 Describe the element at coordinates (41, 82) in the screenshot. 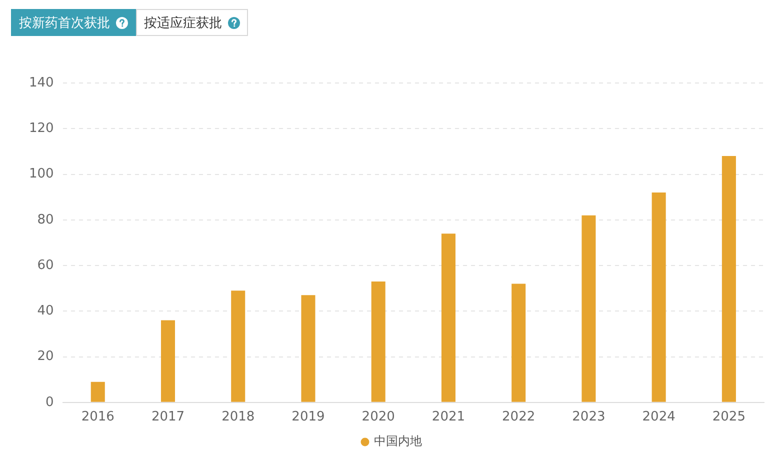

I see `y-tick-label: 140` at that location.